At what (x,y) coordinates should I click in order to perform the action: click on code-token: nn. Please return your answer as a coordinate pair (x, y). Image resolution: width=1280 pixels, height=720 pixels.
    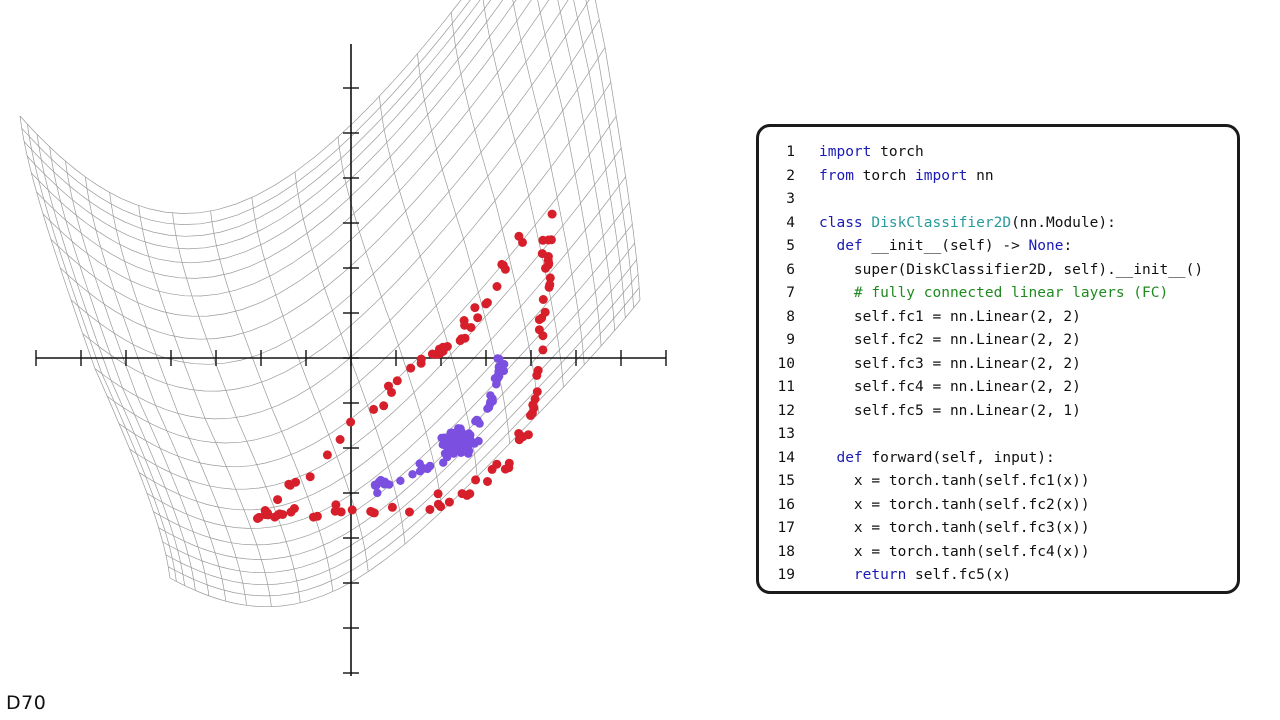
    Looking at the image, I should click on (980, 175).